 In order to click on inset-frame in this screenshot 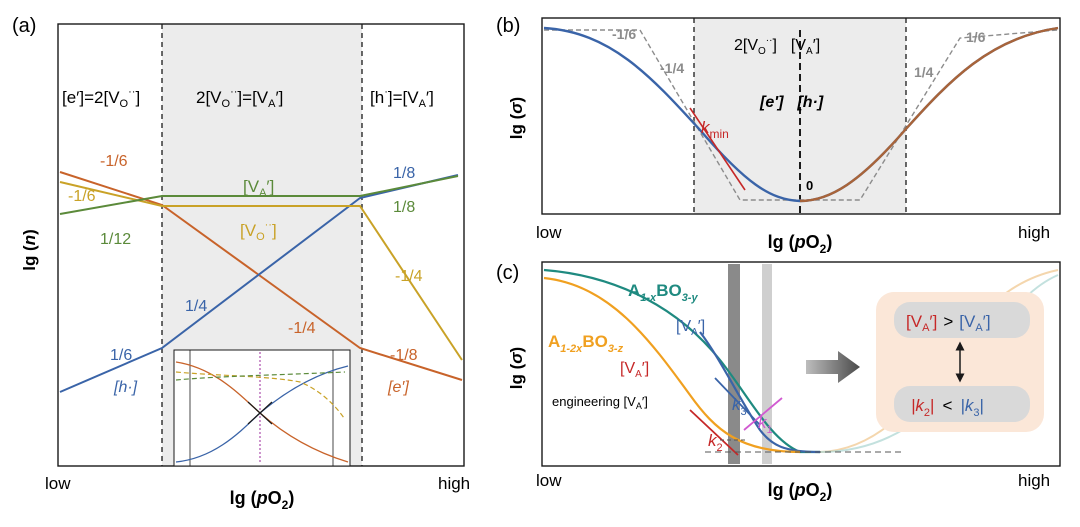, I will do `click(262, 408)`.